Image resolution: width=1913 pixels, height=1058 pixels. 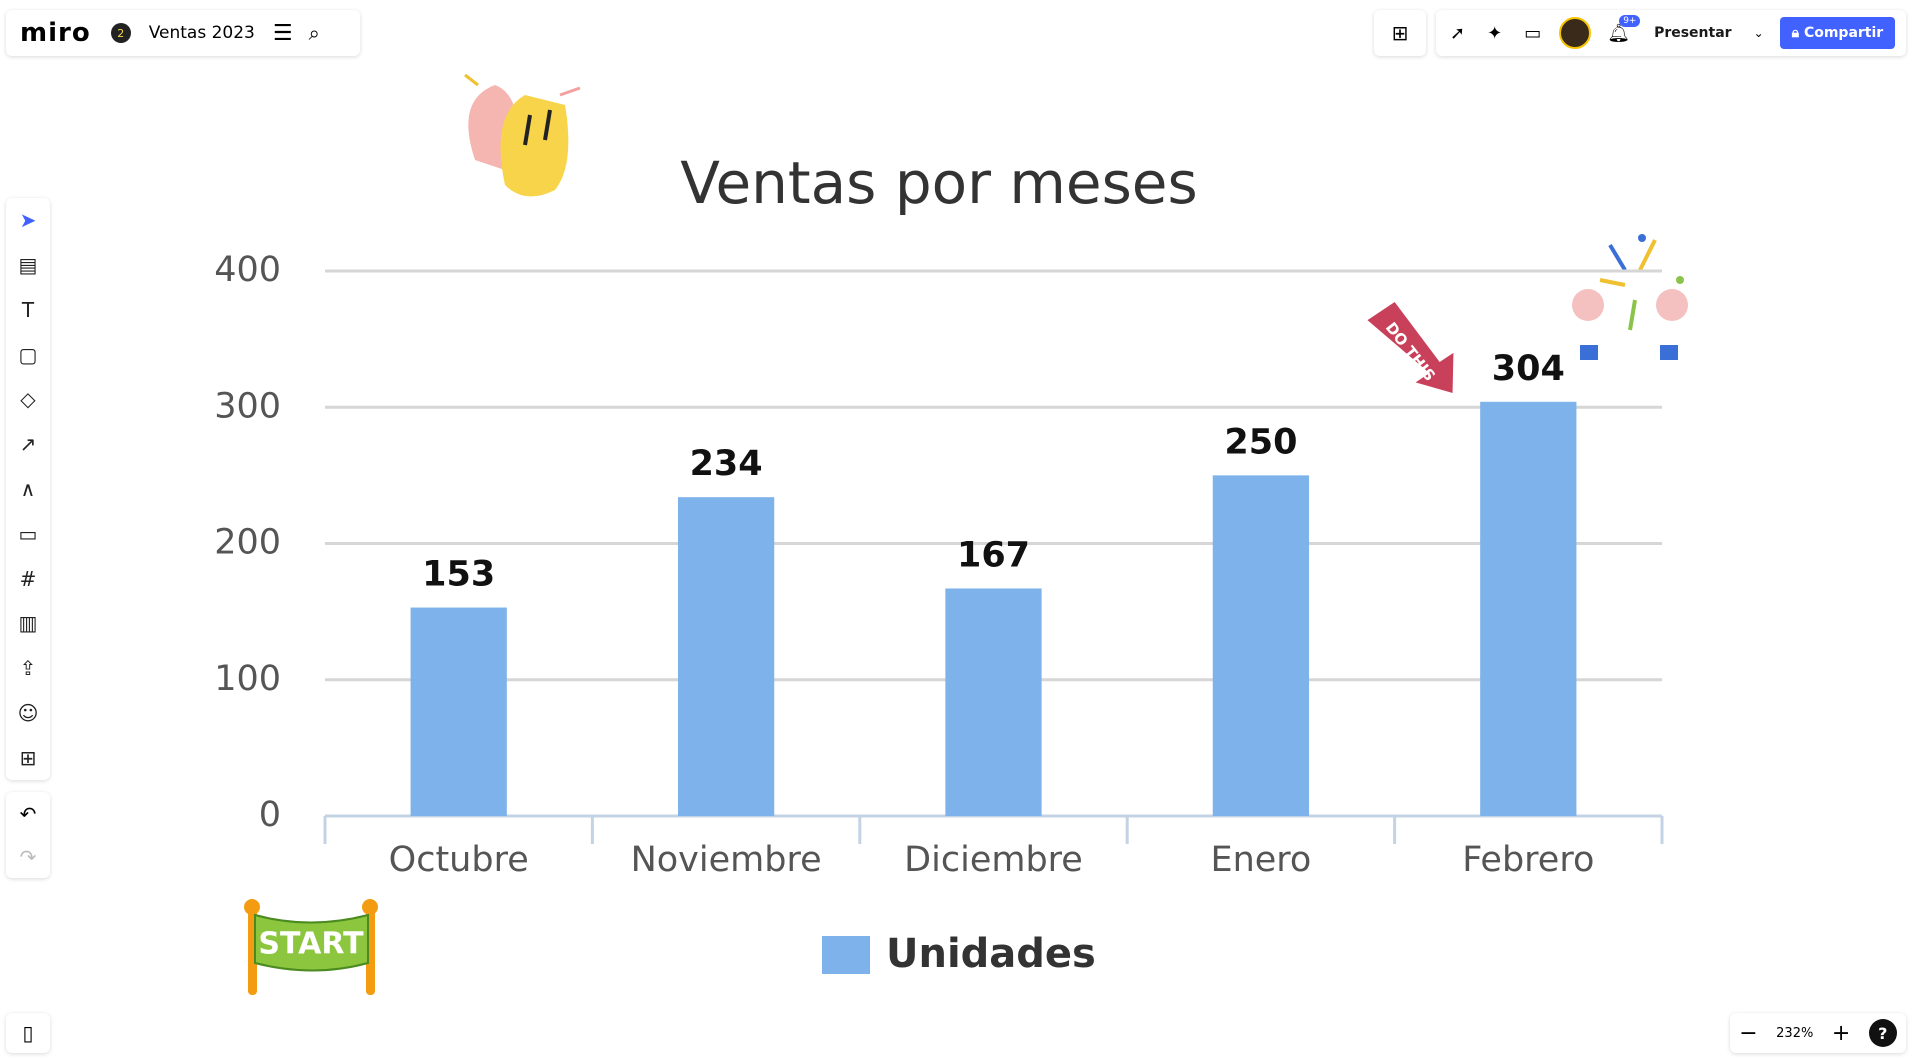 I want to click on apps-button: ⊞, so click(x=1400, y=33).